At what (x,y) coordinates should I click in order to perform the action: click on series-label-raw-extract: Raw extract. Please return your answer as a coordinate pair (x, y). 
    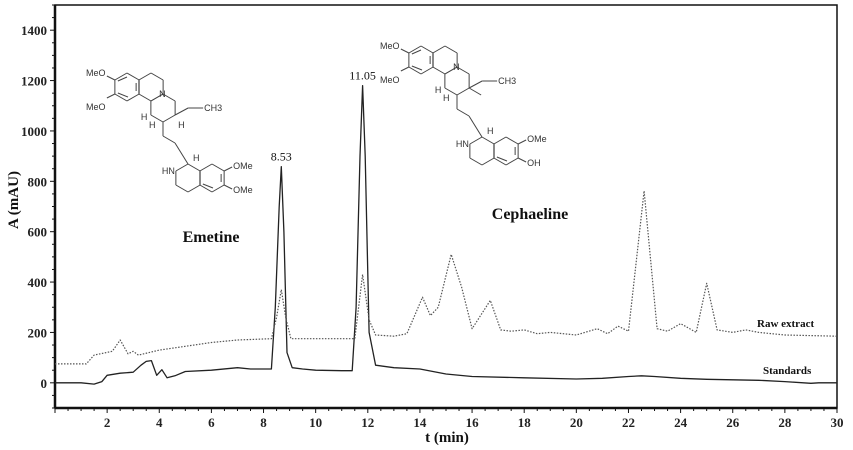
    Looking at the image, I should click on (785, 324).